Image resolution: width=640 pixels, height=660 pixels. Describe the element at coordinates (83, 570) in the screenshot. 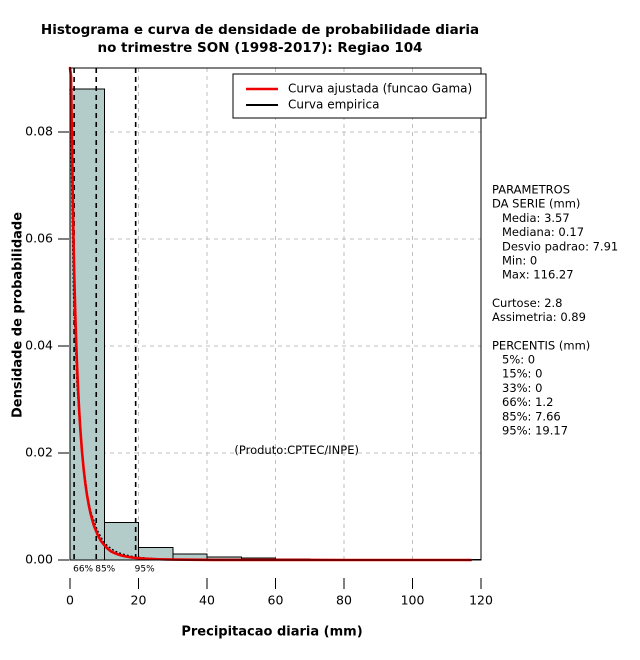

I see `percentile-marker-label: 66%` at that location.